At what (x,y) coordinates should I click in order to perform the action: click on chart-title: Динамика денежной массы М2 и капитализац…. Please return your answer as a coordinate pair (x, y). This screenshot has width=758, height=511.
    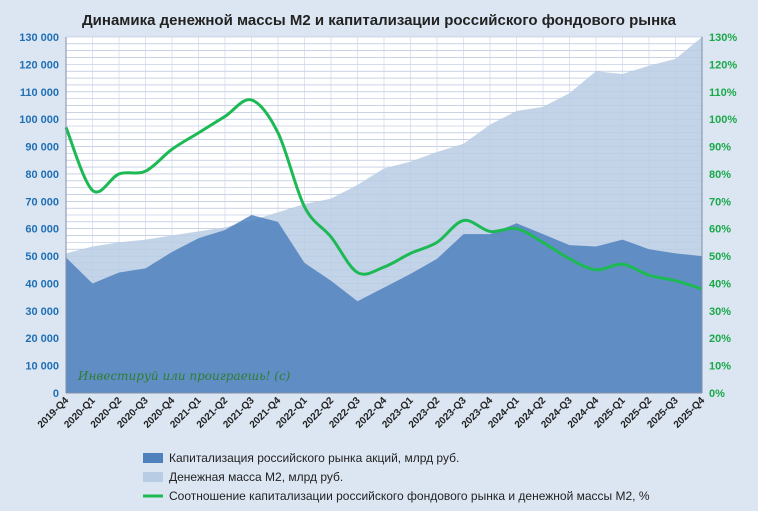
    Looking at the image, I should click on (379, 20).